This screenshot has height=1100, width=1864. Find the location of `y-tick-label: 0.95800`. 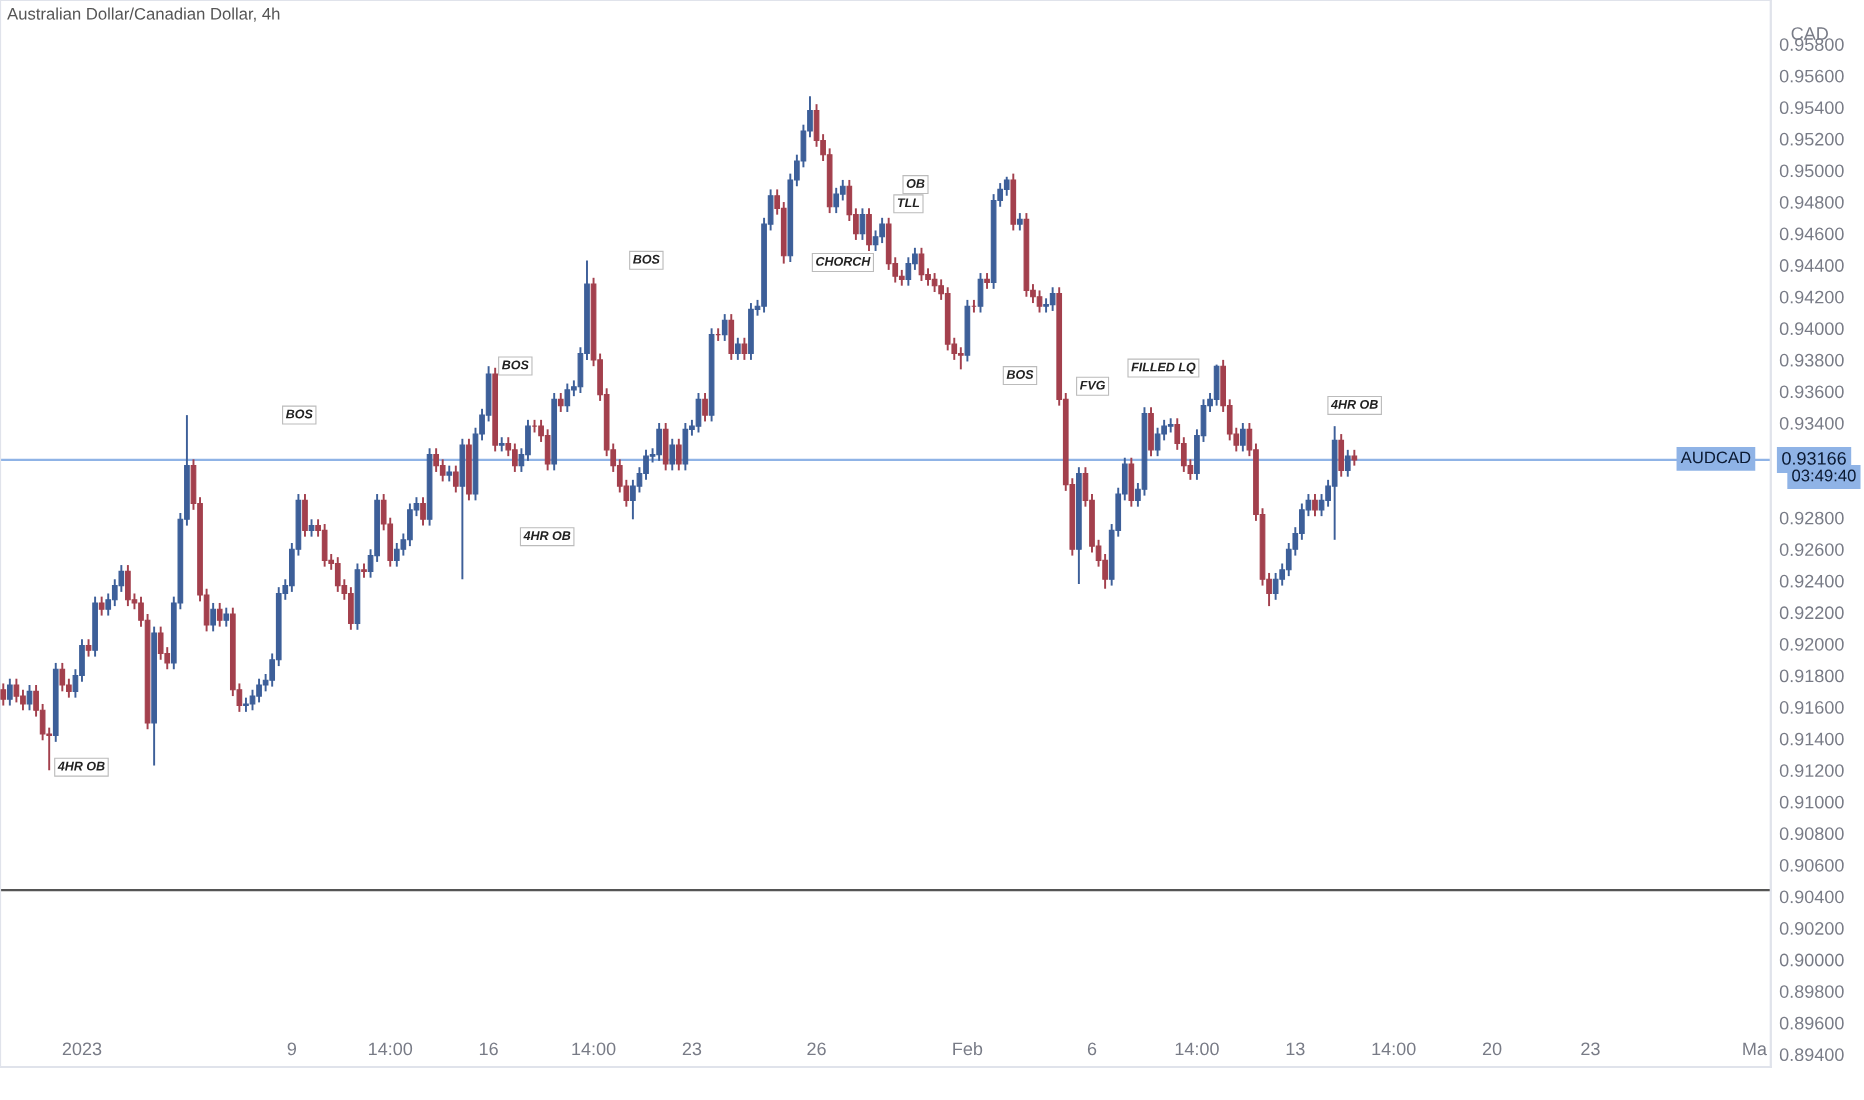

y-tick-label: 0.95800 is located at coordinates (1811, 44).